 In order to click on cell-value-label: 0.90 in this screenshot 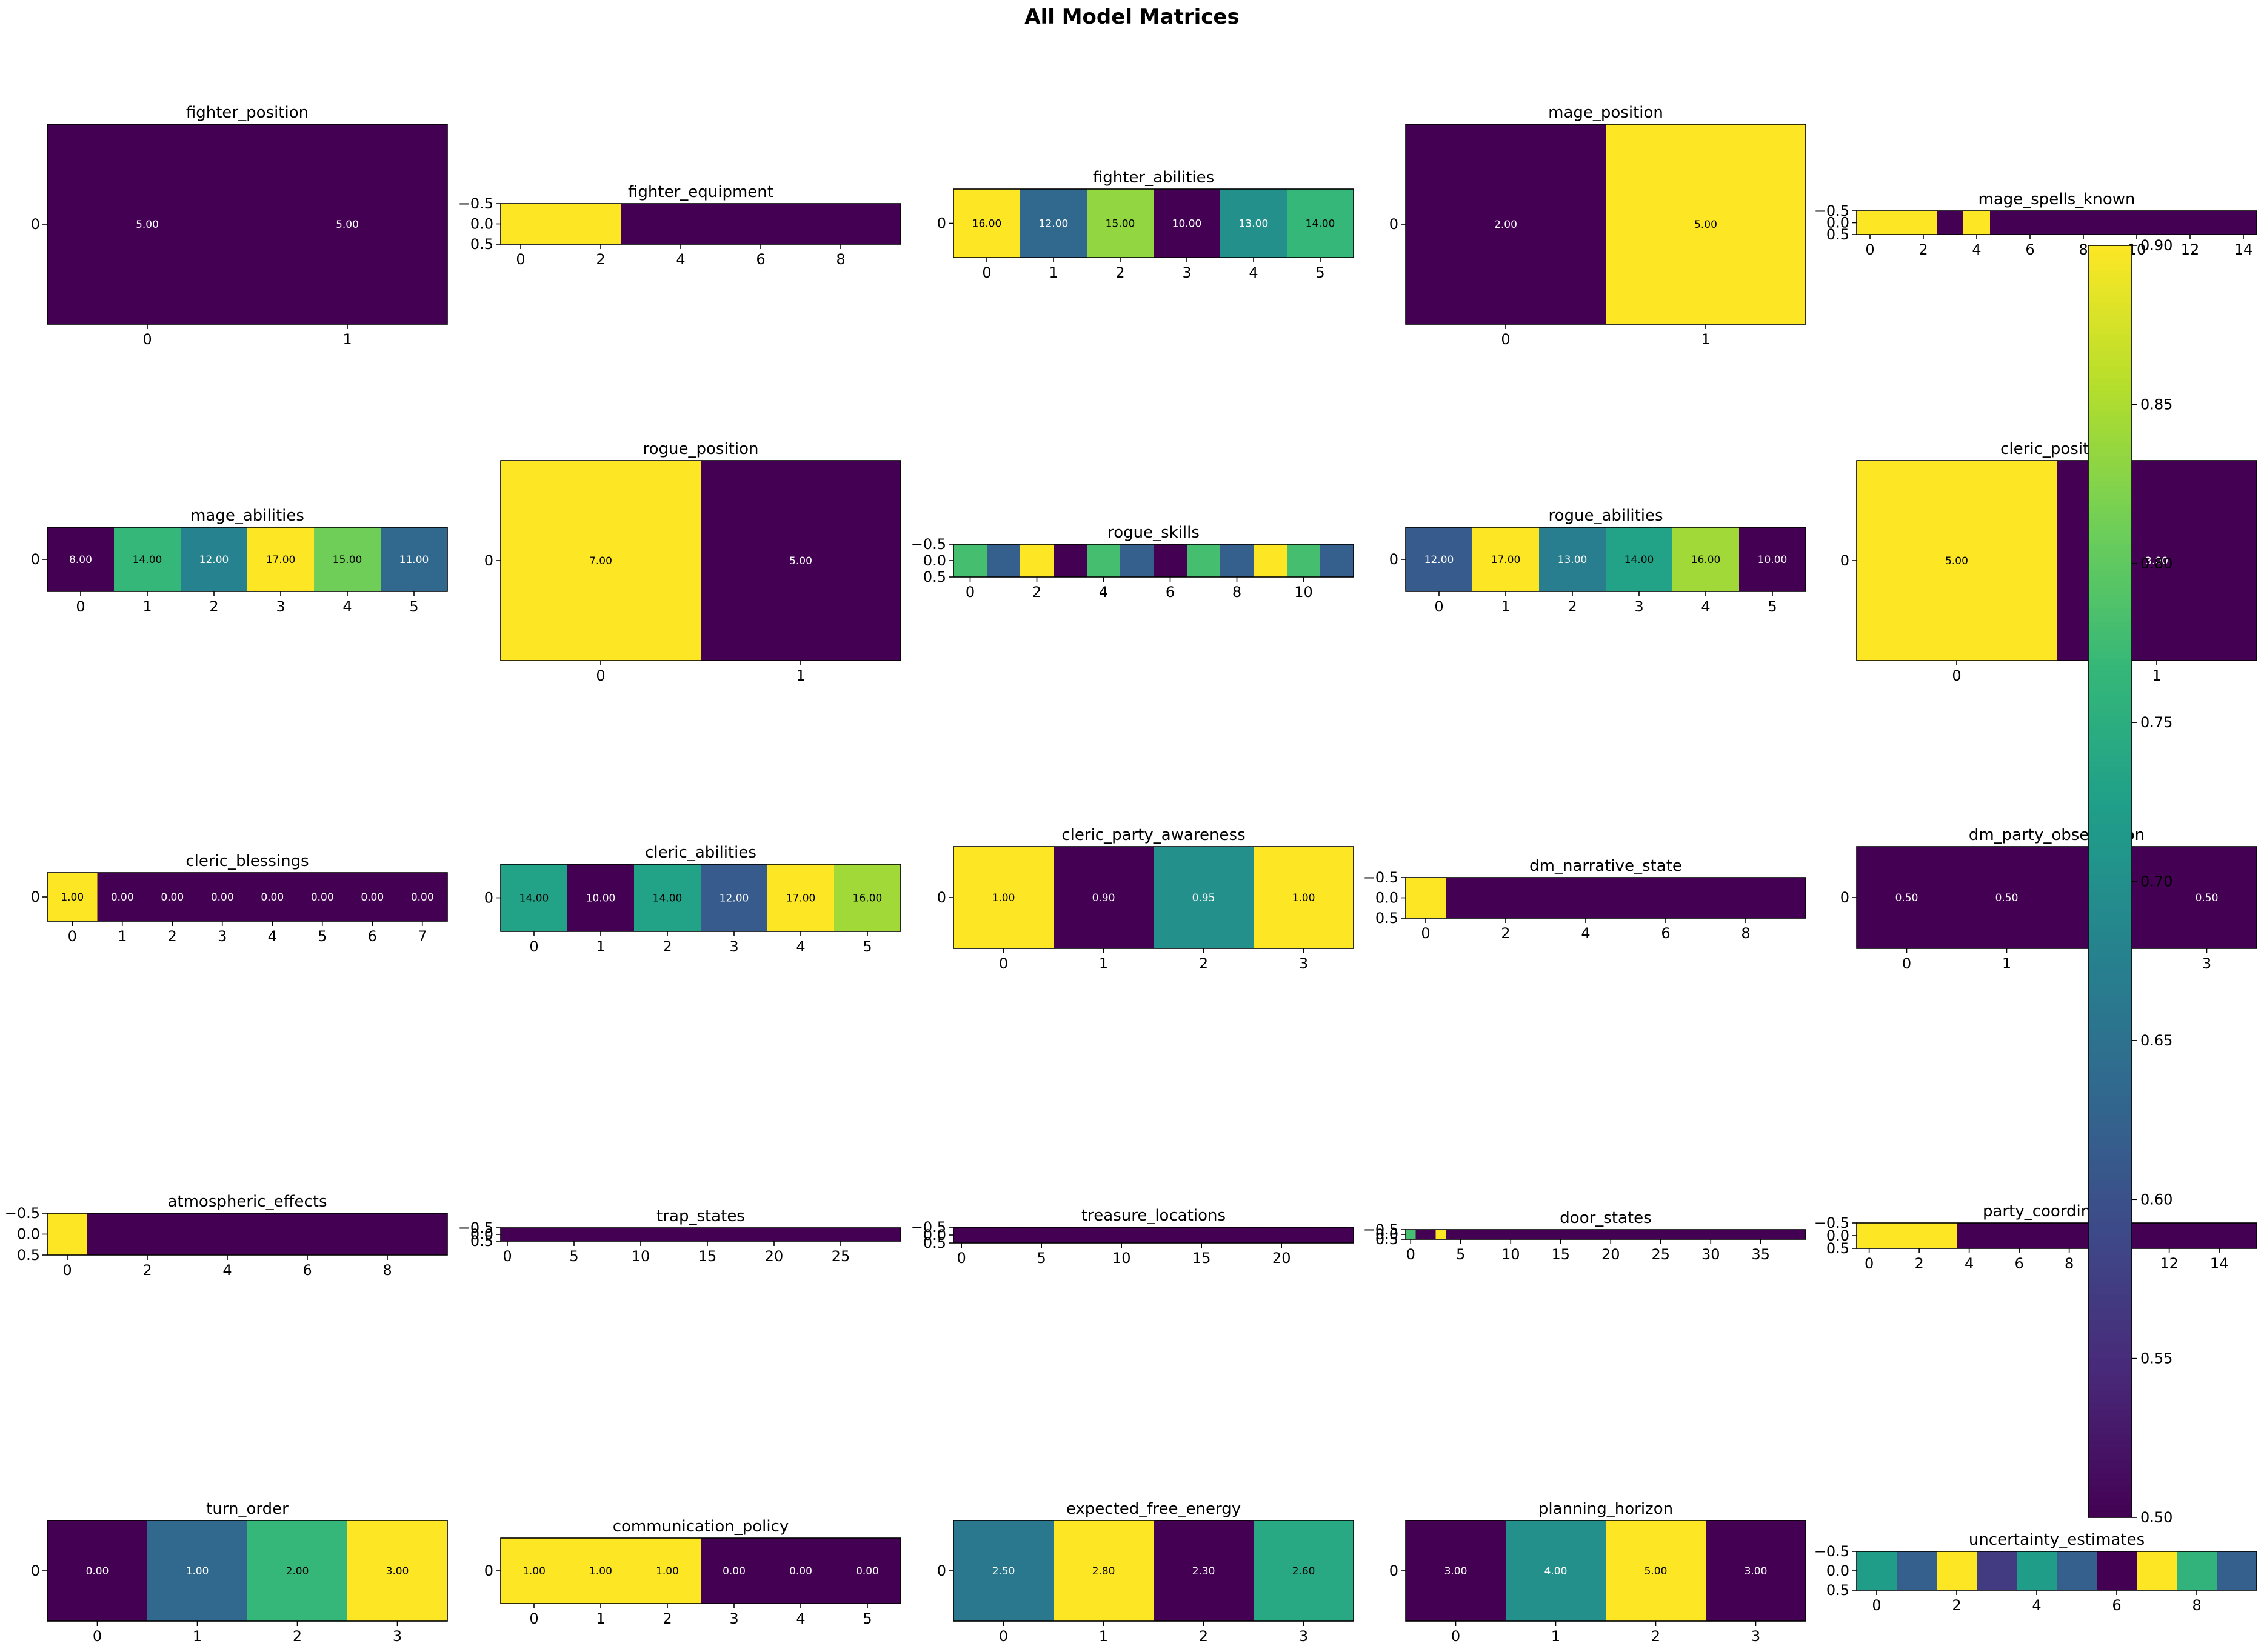, I will do `click(1103, 898)`.